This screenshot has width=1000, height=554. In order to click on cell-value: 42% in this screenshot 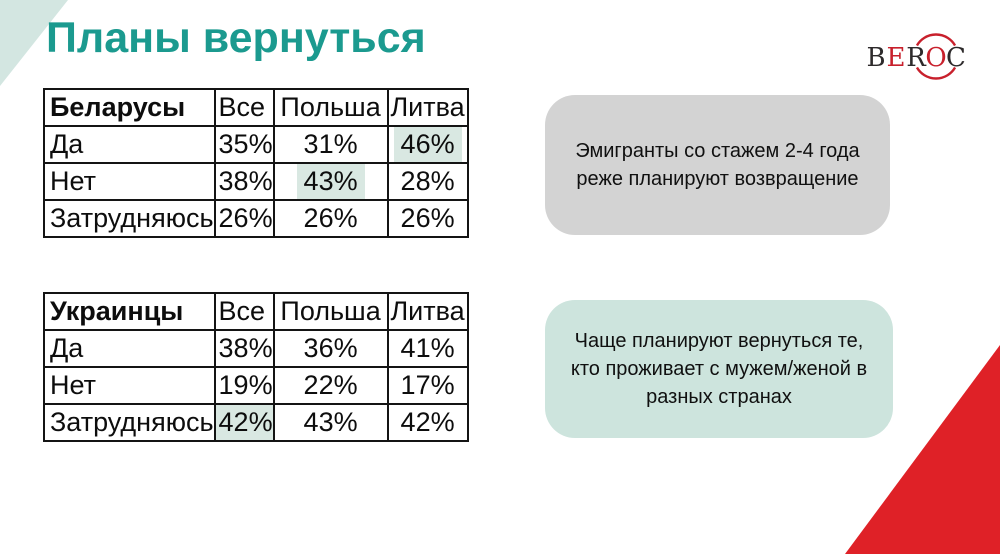, I will do `click(427, 422)`.